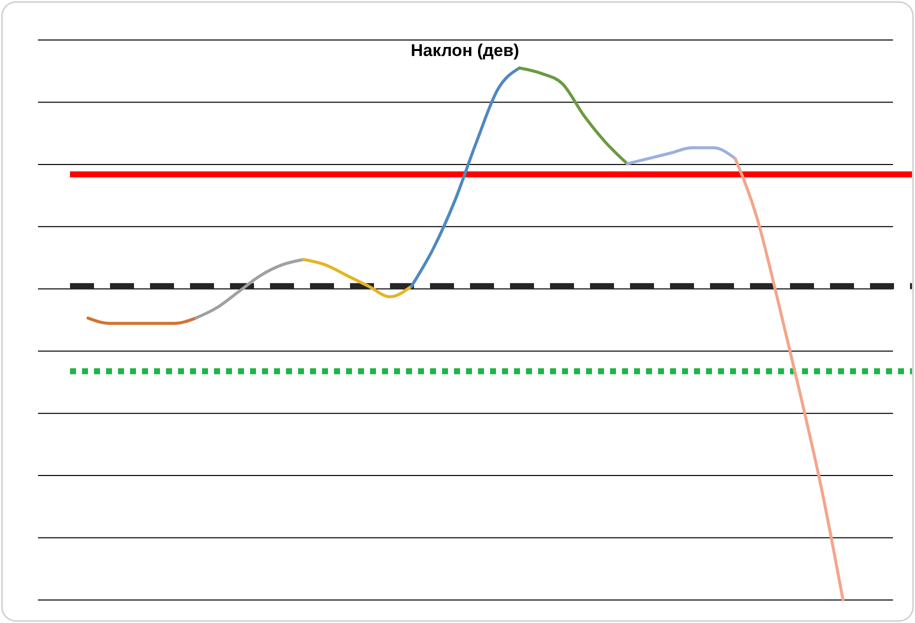 This screenshot has height=623, width=915. Describe the element at coordinates (465, 50) in the screenshot. I see `chart-title: Наклон (дев)` at that location.